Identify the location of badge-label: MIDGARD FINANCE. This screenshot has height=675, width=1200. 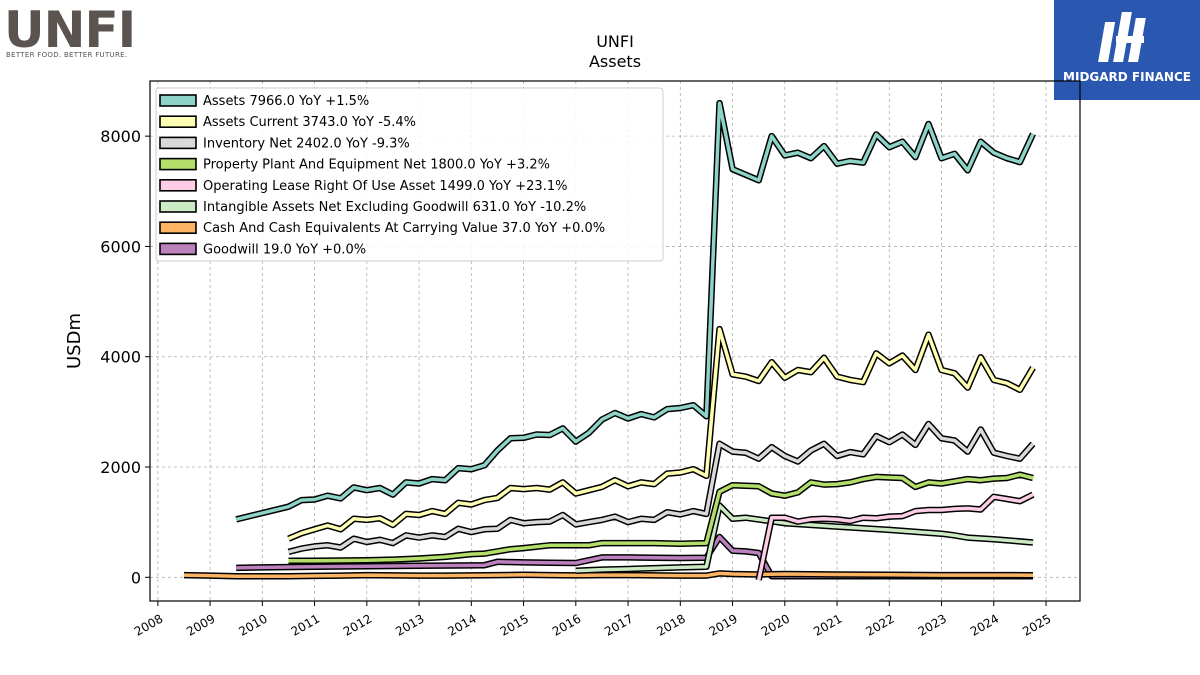
(1127, 77).